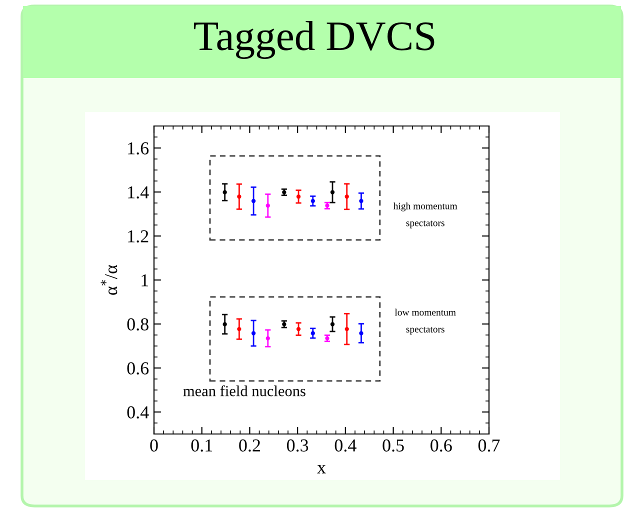 This screenshot has height=510, width=630. What do you see at coordinates (345, 445) in the screenshot?
I see `x-tick-label: 0.4` at bounding box center [345, 445].